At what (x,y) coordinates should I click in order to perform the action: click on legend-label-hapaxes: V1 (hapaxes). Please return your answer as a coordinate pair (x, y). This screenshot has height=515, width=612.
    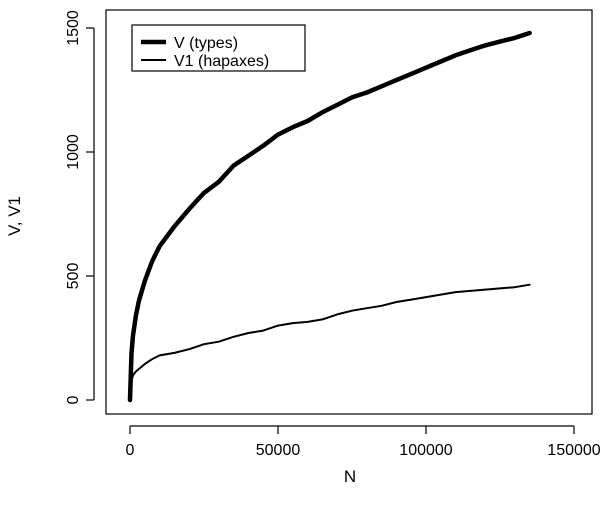
    Looking at the image, I should click on (221, 61).